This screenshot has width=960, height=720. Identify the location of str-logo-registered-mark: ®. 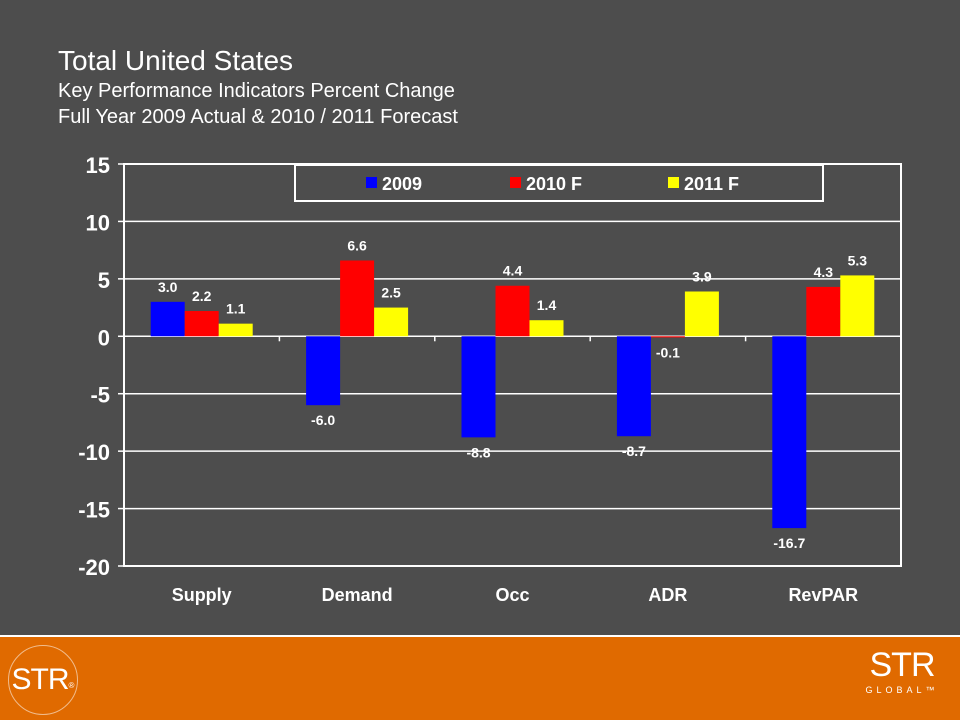
(71, 685).